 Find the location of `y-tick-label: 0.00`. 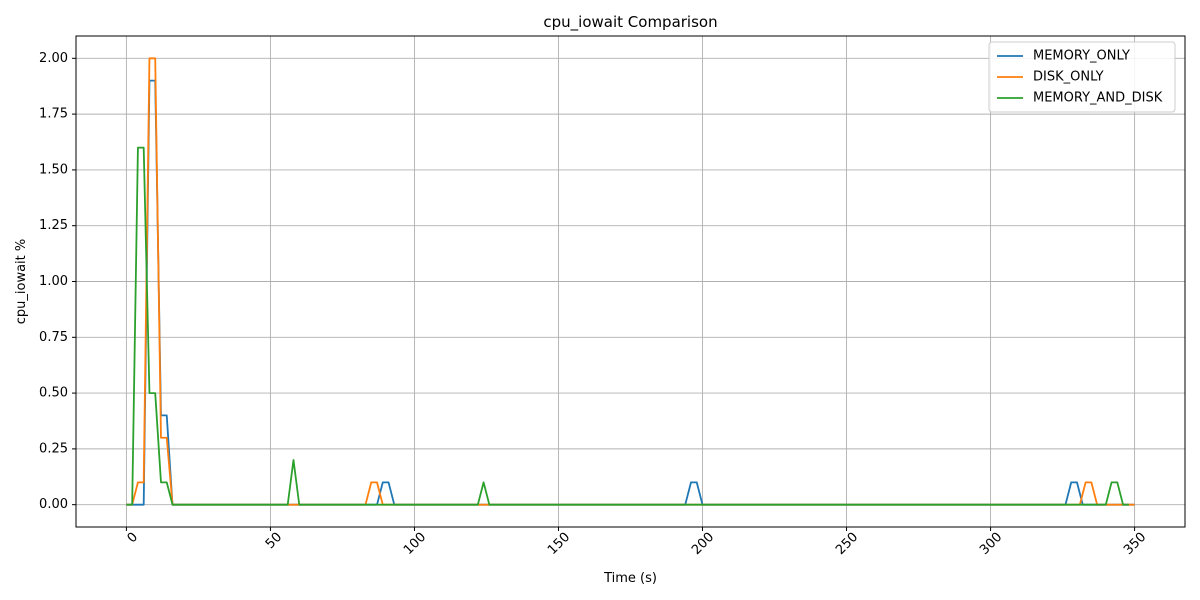

y-tick-label: 0.00 is located at coordinates (53, 504).